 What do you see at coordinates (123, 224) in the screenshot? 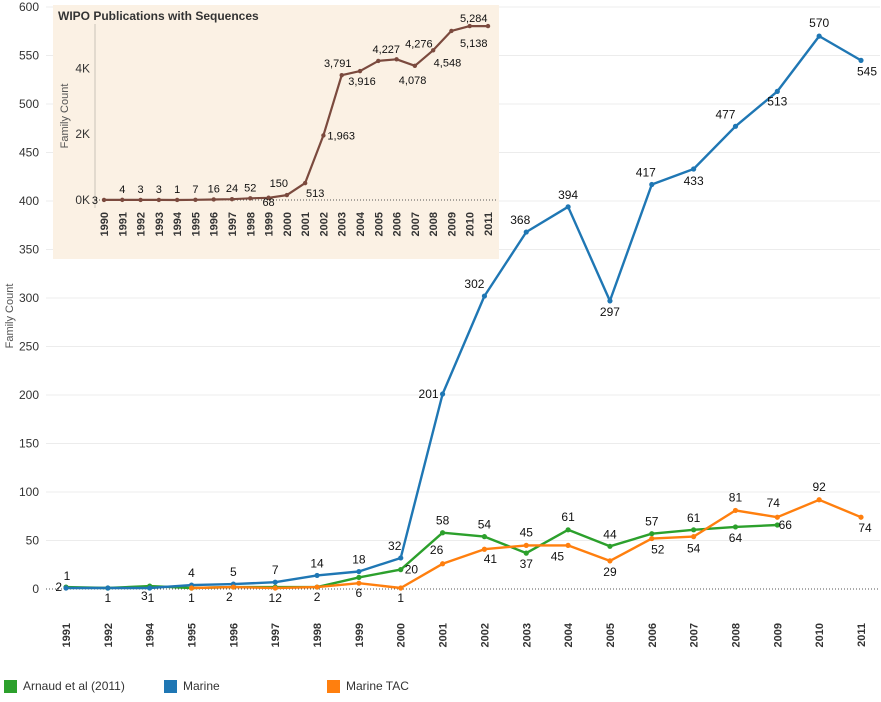
I see `inset-x-tick-label: 1991` at bounding box center [123, 224].